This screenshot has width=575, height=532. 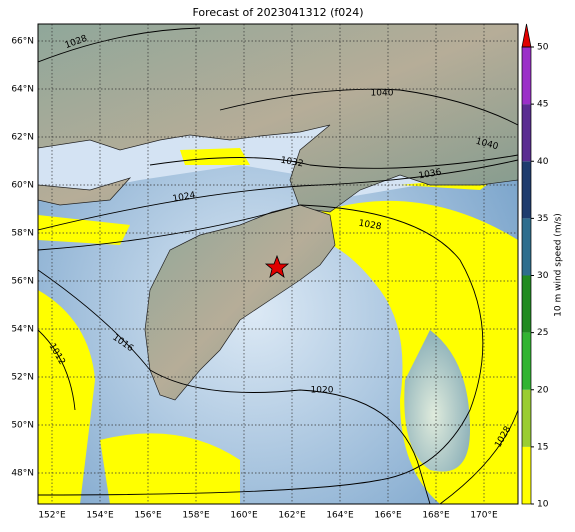 What do you see at coordinates (322, 391) in the screenshot?
I see `isobar-label: 1020` at bounding box center [322, 391].